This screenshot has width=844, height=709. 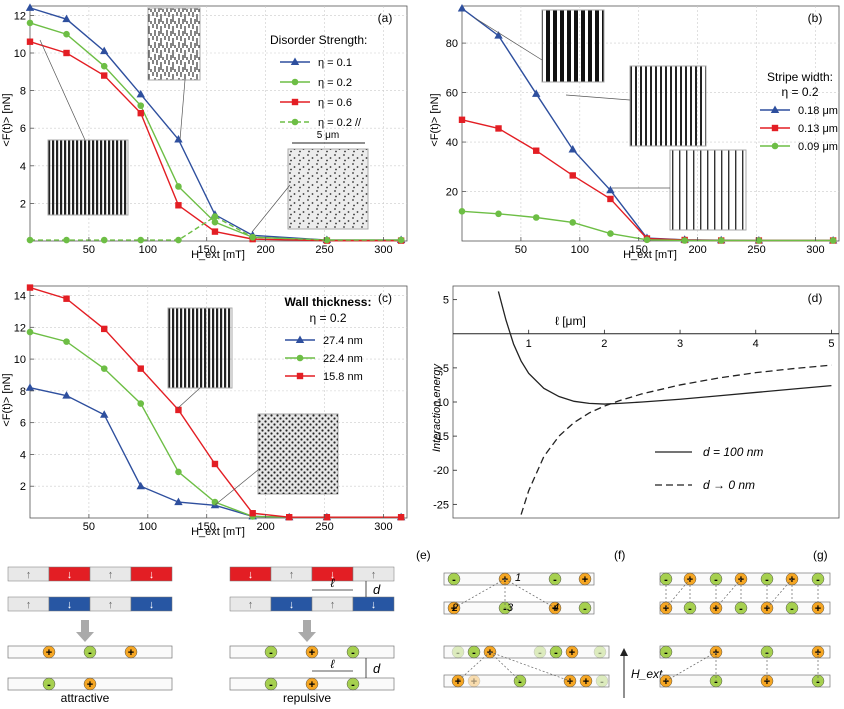 What do you see at coordinates (321, 93) in the screenshot?
I see `legend: η = 0.1 η = 0.2 η = 0.6 η = 0.2 //` at bounding box center [321, 93].